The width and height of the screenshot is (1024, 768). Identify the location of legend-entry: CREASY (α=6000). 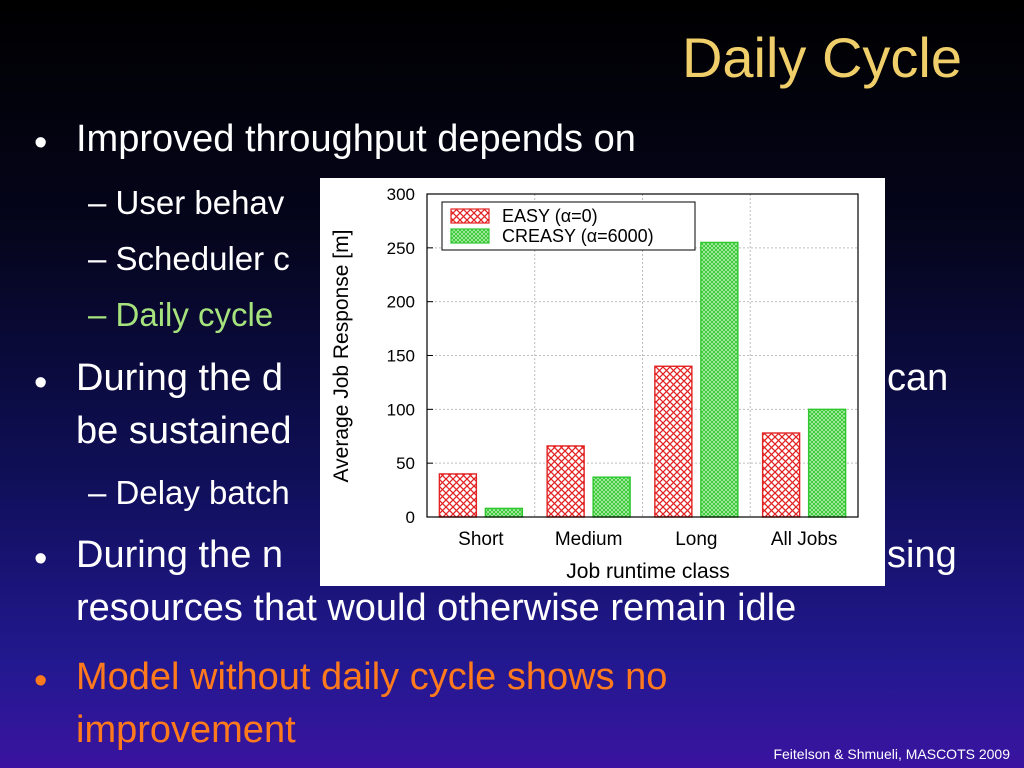
(578, 236).